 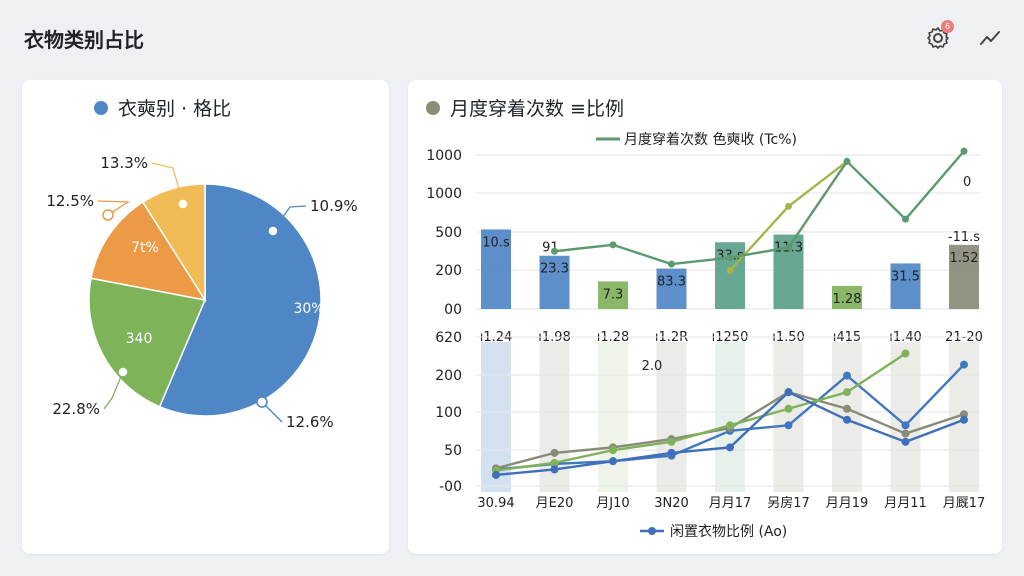 I want to click on bottom-x-label: 另房17, so click(x=788, y=503).